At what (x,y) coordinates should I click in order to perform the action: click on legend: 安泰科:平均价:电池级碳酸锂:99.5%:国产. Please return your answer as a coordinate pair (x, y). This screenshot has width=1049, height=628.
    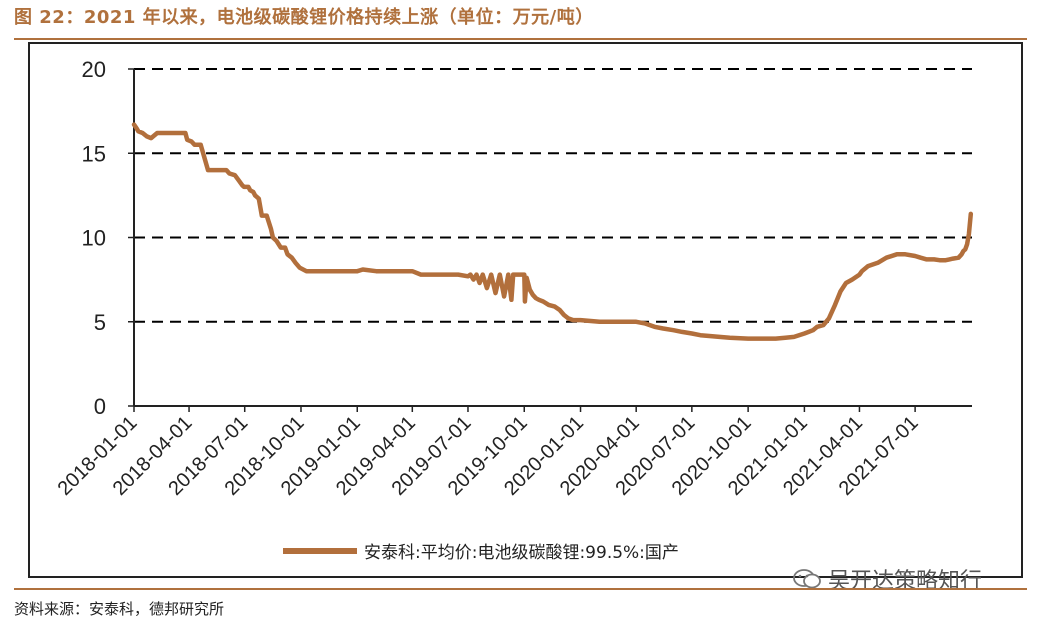
    Looking at the image, I should click on (481, 553).